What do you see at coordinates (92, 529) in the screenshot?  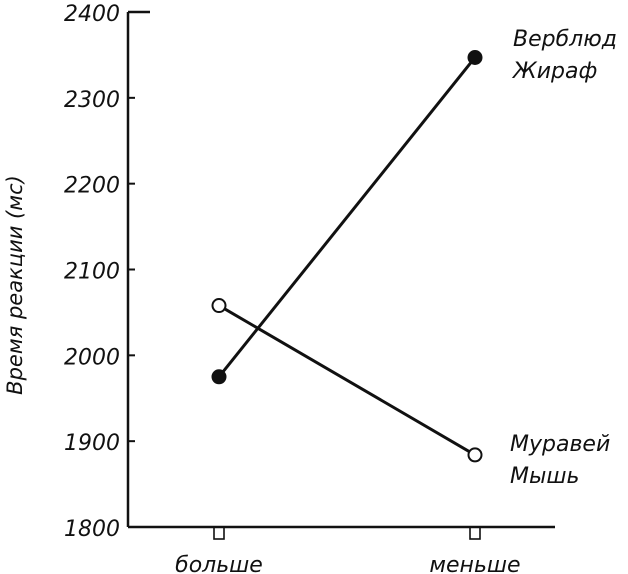 I see `y-tick-label: 1800` at bounding box center [92, 529].